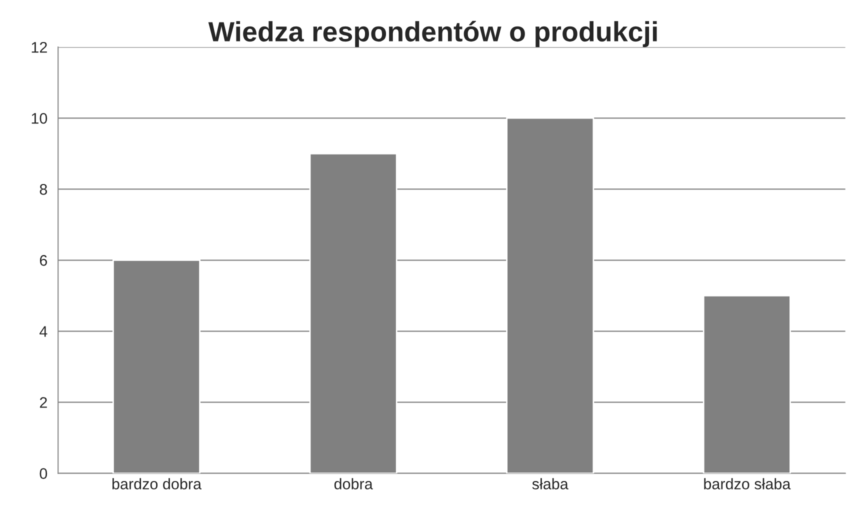  What do you see at coordinates (40, 118) in the screenshot?
I see `y-tick-label: 10` at bounding box center [40, 118].